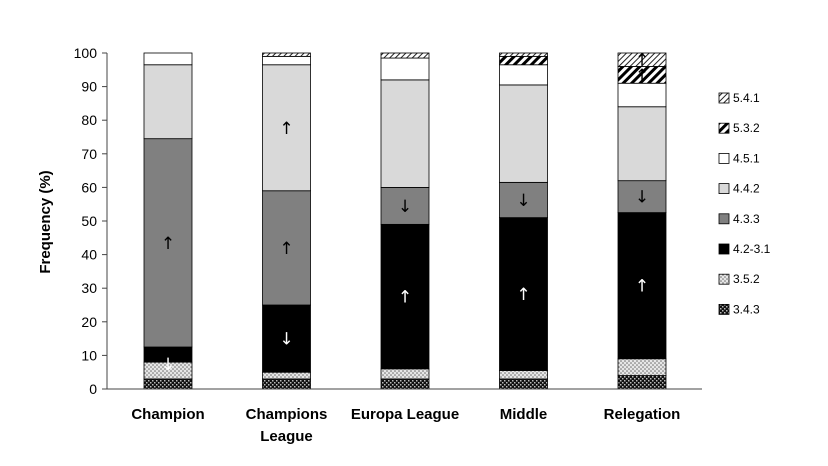 The width and height of the screenshot is (828, 466). What do you see at coordinates (746, 189) in the screenshot?
I see `legend-label-4-4-2: 4.4.2` at bounding box center [746, 189].